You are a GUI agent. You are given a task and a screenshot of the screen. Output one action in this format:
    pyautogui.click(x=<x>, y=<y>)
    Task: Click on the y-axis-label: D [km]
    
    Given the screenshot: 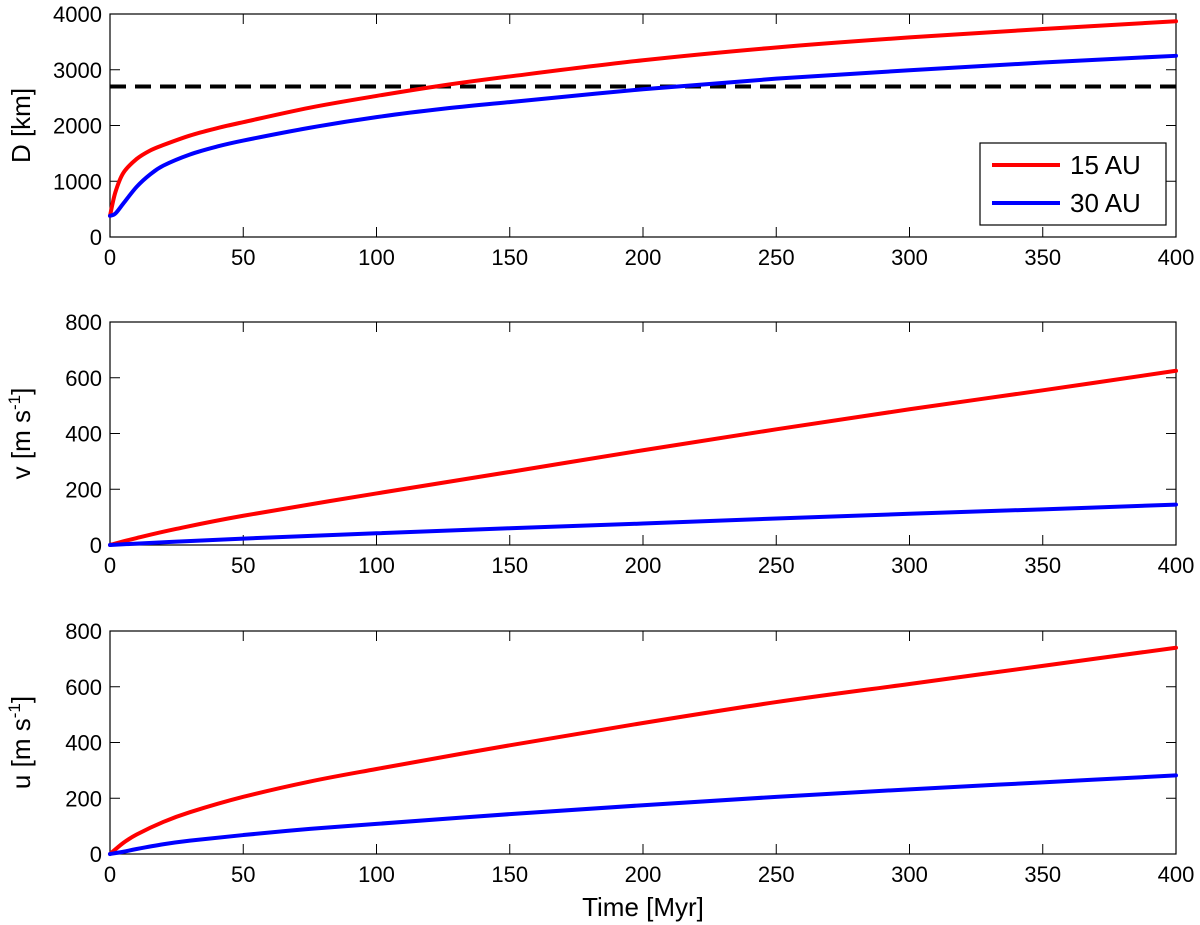 What is the action you would take?
    pyautogui.click(x=21, y=125)
    